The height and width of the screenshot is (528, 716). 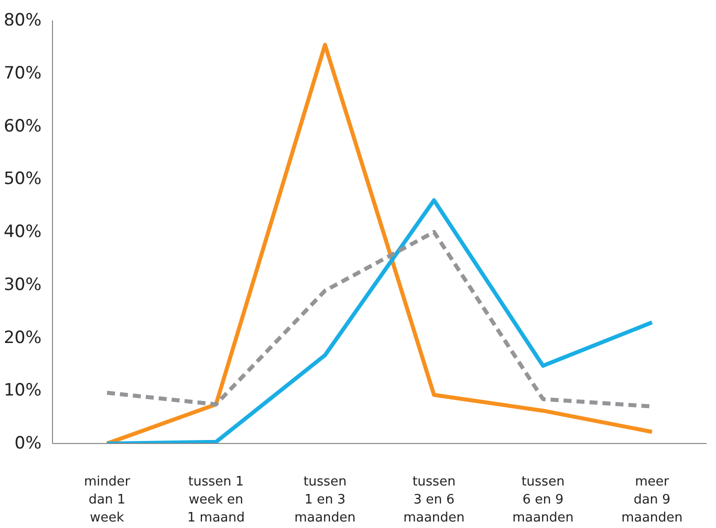 What do you see at coordinates (28, 444) in the screenshot?
I see `y-tick-label: 0%` at bounding box center [28, 444].